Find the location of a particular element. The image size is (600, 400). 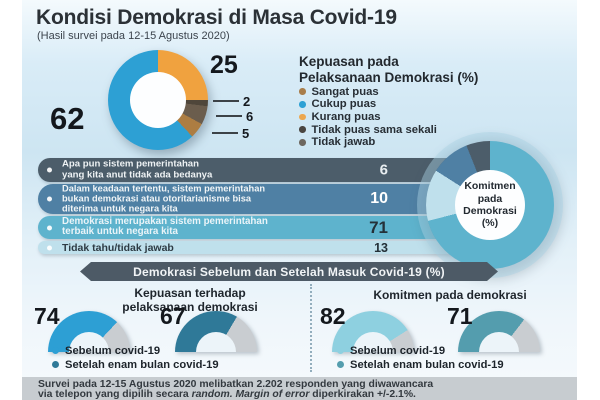

page-title: Kondisi Demokrasi di Masa Covid-19 is located at coordinates (216, 17).